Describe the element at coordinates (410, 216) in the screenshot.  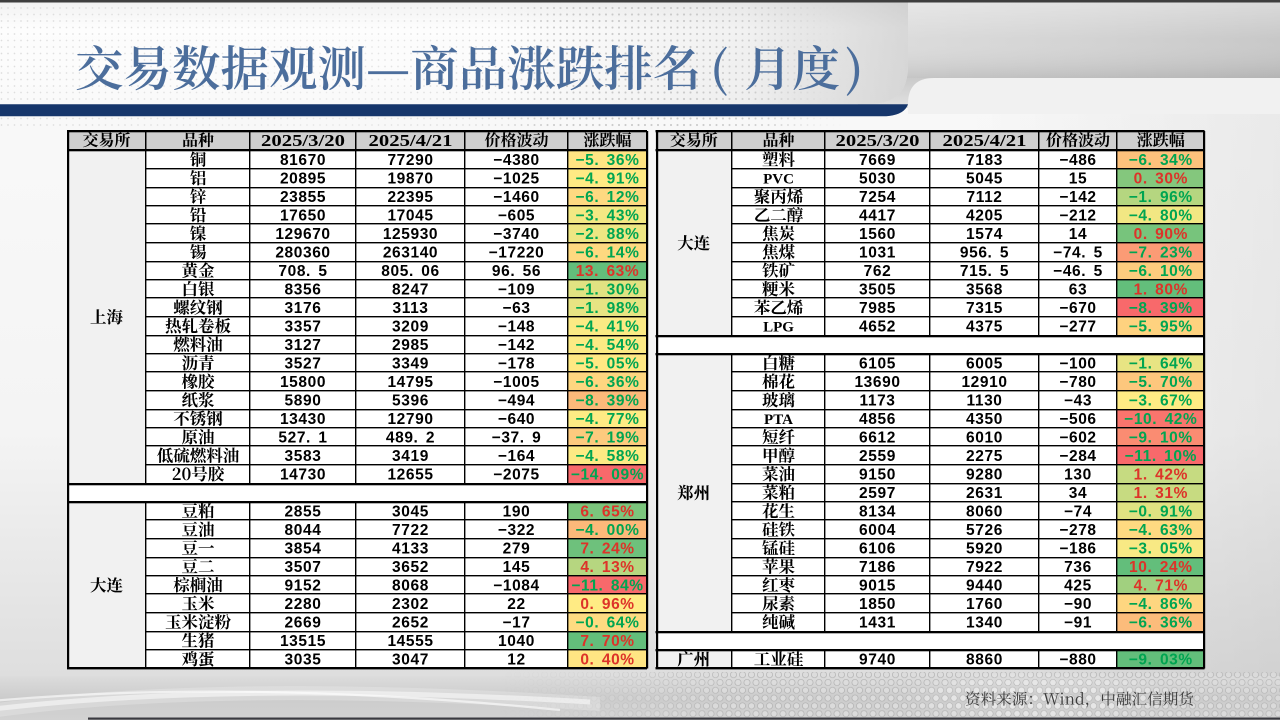
I see `svg-text: 17045` at that location.